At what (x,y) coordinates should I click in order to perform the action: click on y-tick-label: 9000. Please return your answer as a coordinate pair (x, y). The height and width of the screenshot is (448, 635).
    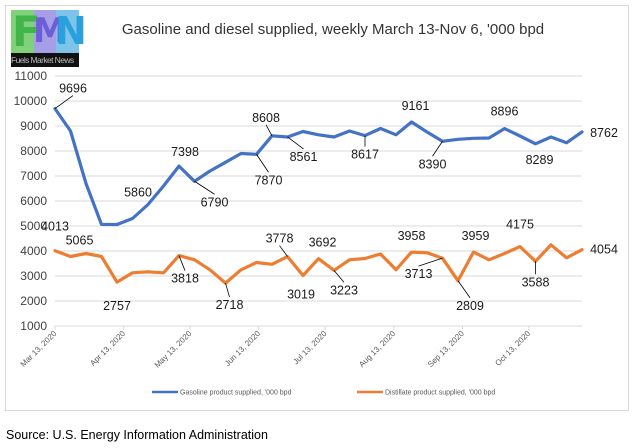
    Looking at the image, I should click on (33, 126).